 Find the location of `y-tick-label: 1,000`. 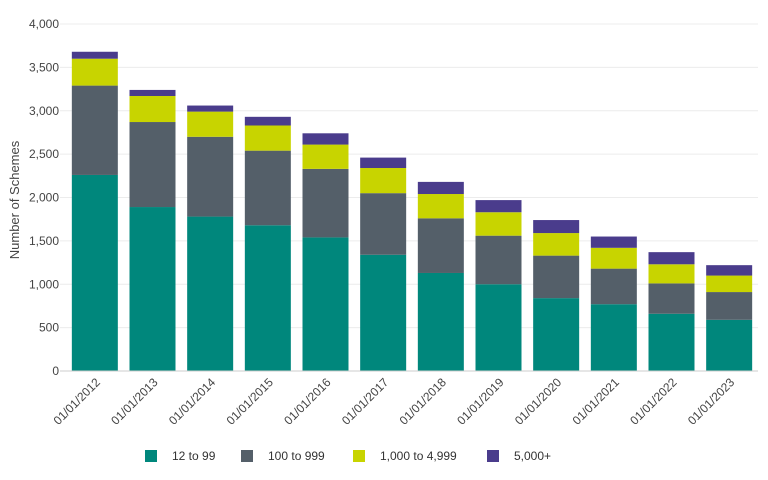

y-tick-label: 1,000 is located at coordinates (44, 284).